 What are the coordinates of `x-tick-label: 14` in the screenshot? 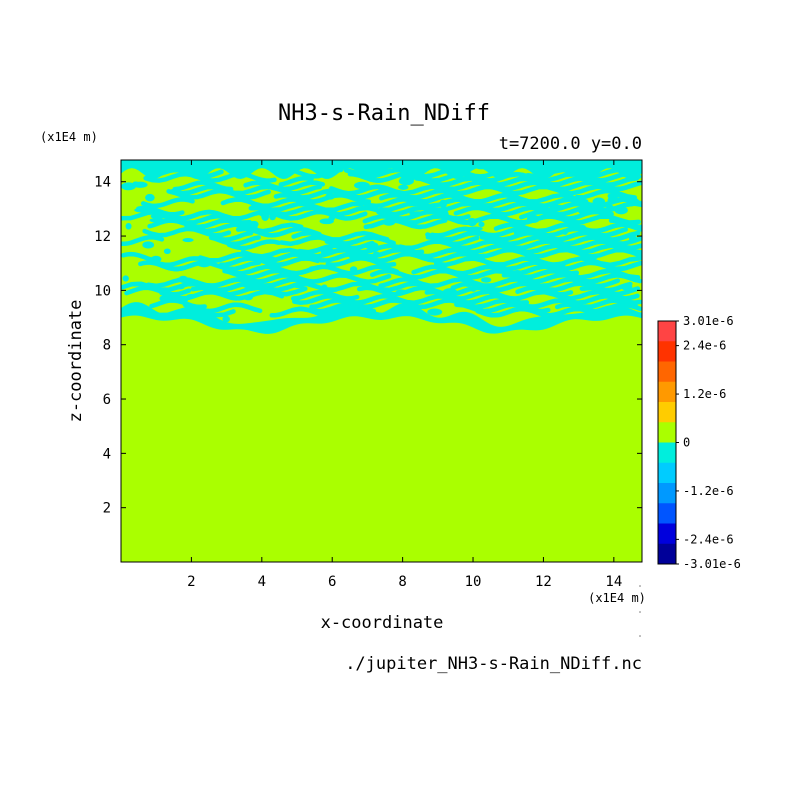 It's located at (613, 582).